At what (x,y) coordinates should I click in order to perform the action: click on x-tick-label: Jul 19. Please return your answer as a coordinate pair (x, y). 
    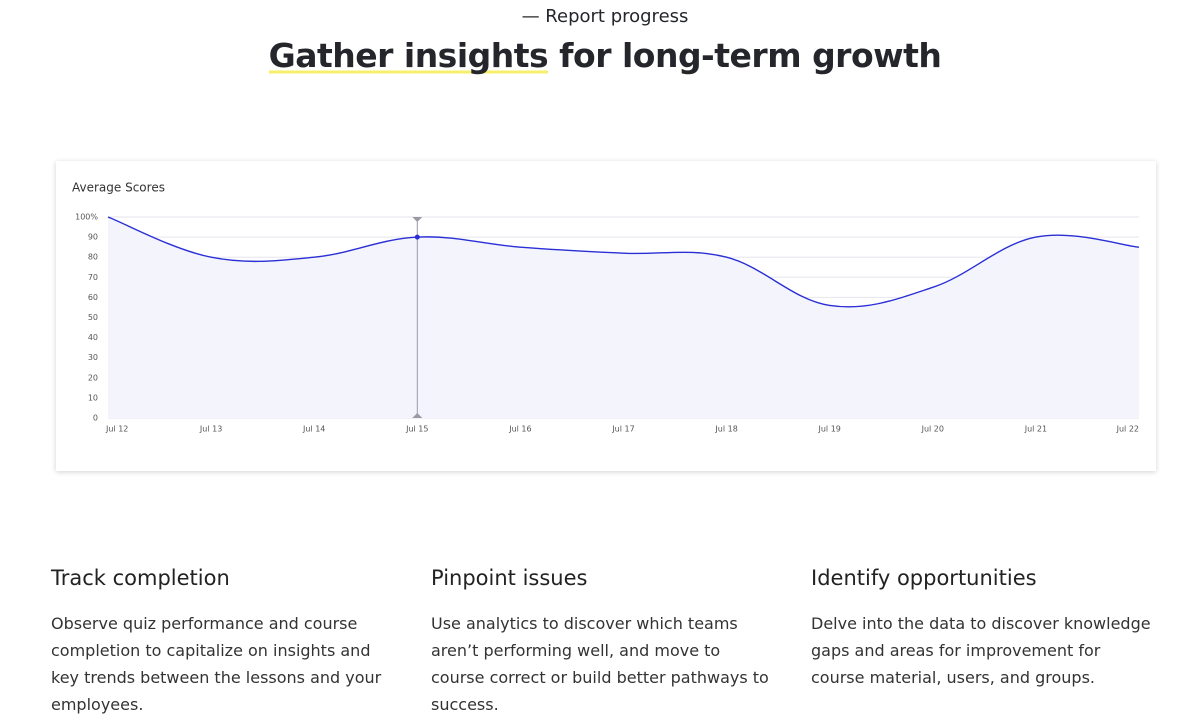
    Looking at the image, I should click on (829, 429).